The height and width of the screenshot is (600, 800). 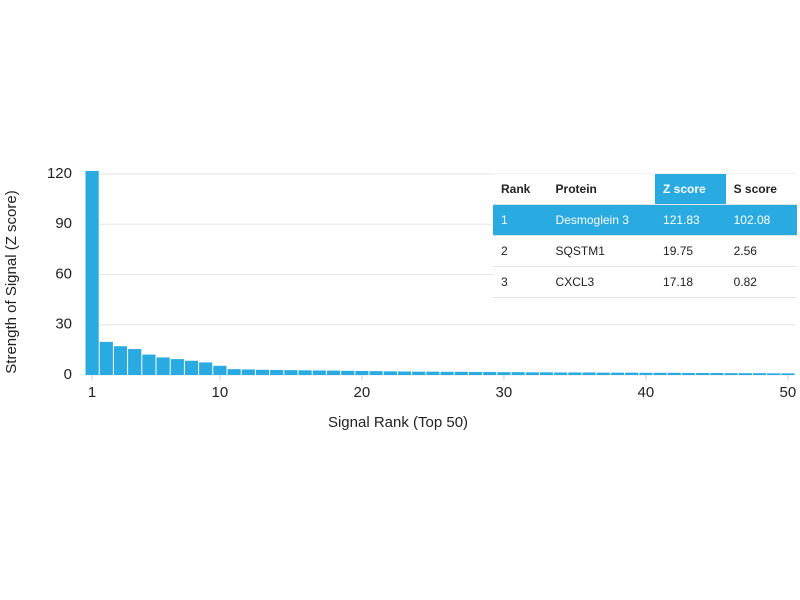 What do you see at coordinates (601, 251) in the screenshot?
I see `table-cell: SQSTM1` at bounding box center [601, 251].